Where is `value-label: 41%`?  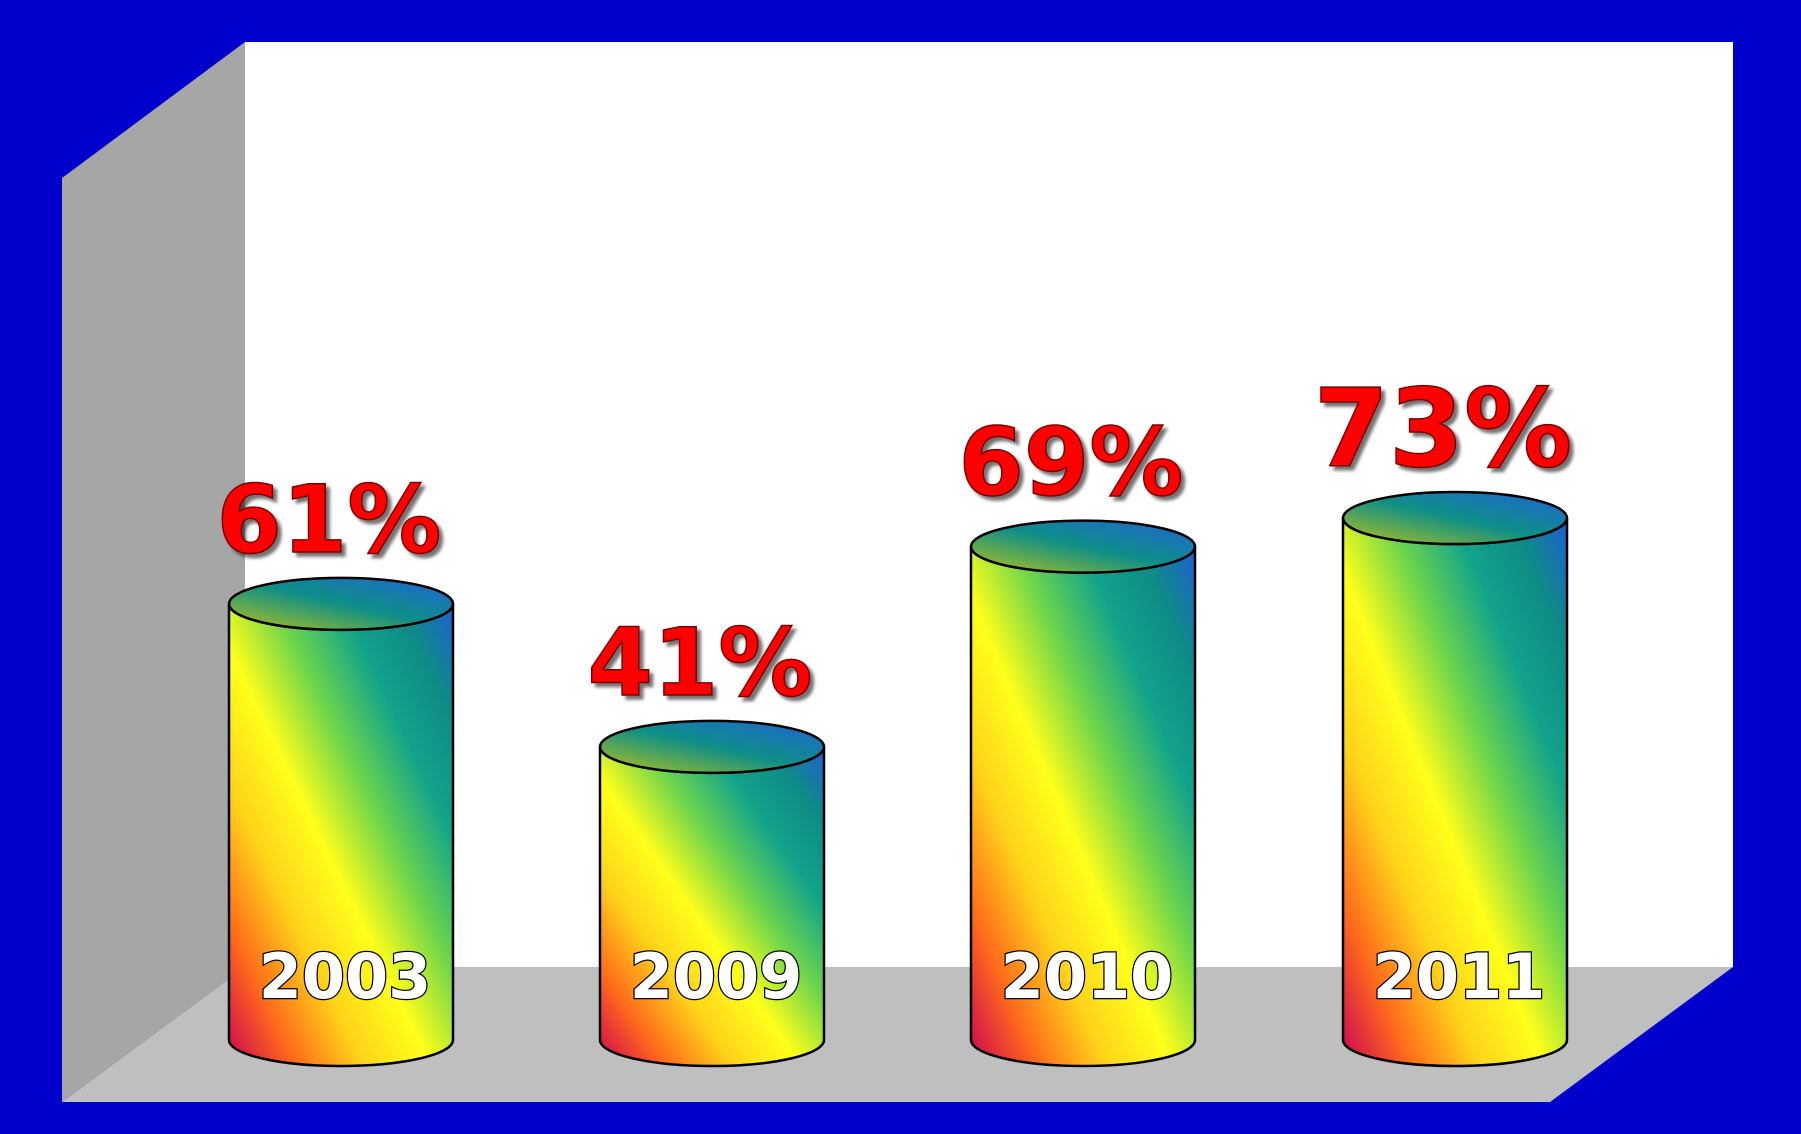 value-label: 41% is located at coordinates (700, 663).